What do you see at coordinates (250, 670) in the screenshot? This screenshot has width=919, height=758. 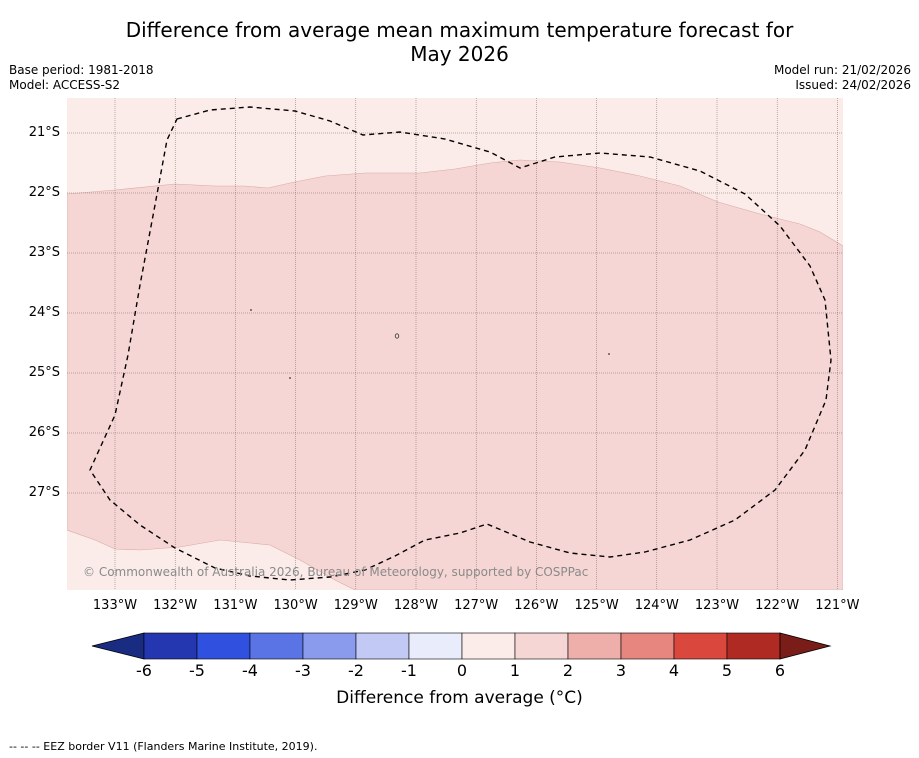 I see `colorbar-tick-label: -4` at bounding box center [250, 670].